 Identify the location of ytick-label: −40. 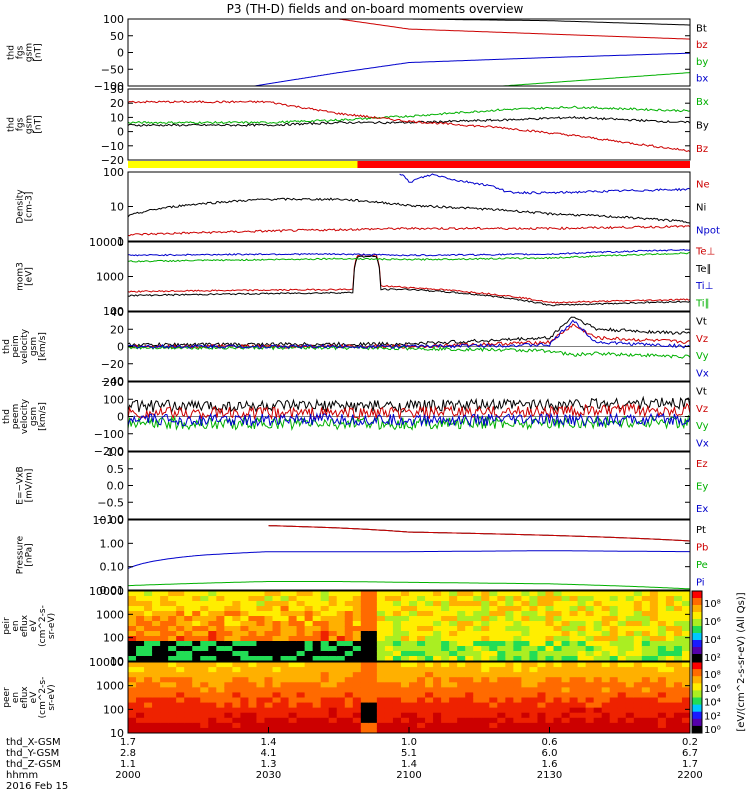
(112, 381).